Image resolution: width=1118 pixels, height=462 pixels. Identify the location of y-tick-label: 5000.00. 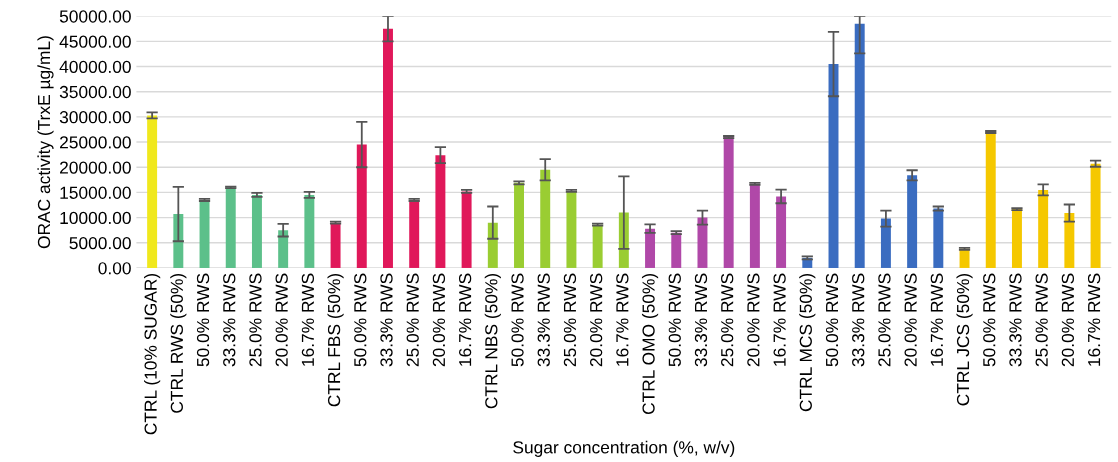
(100, 243).